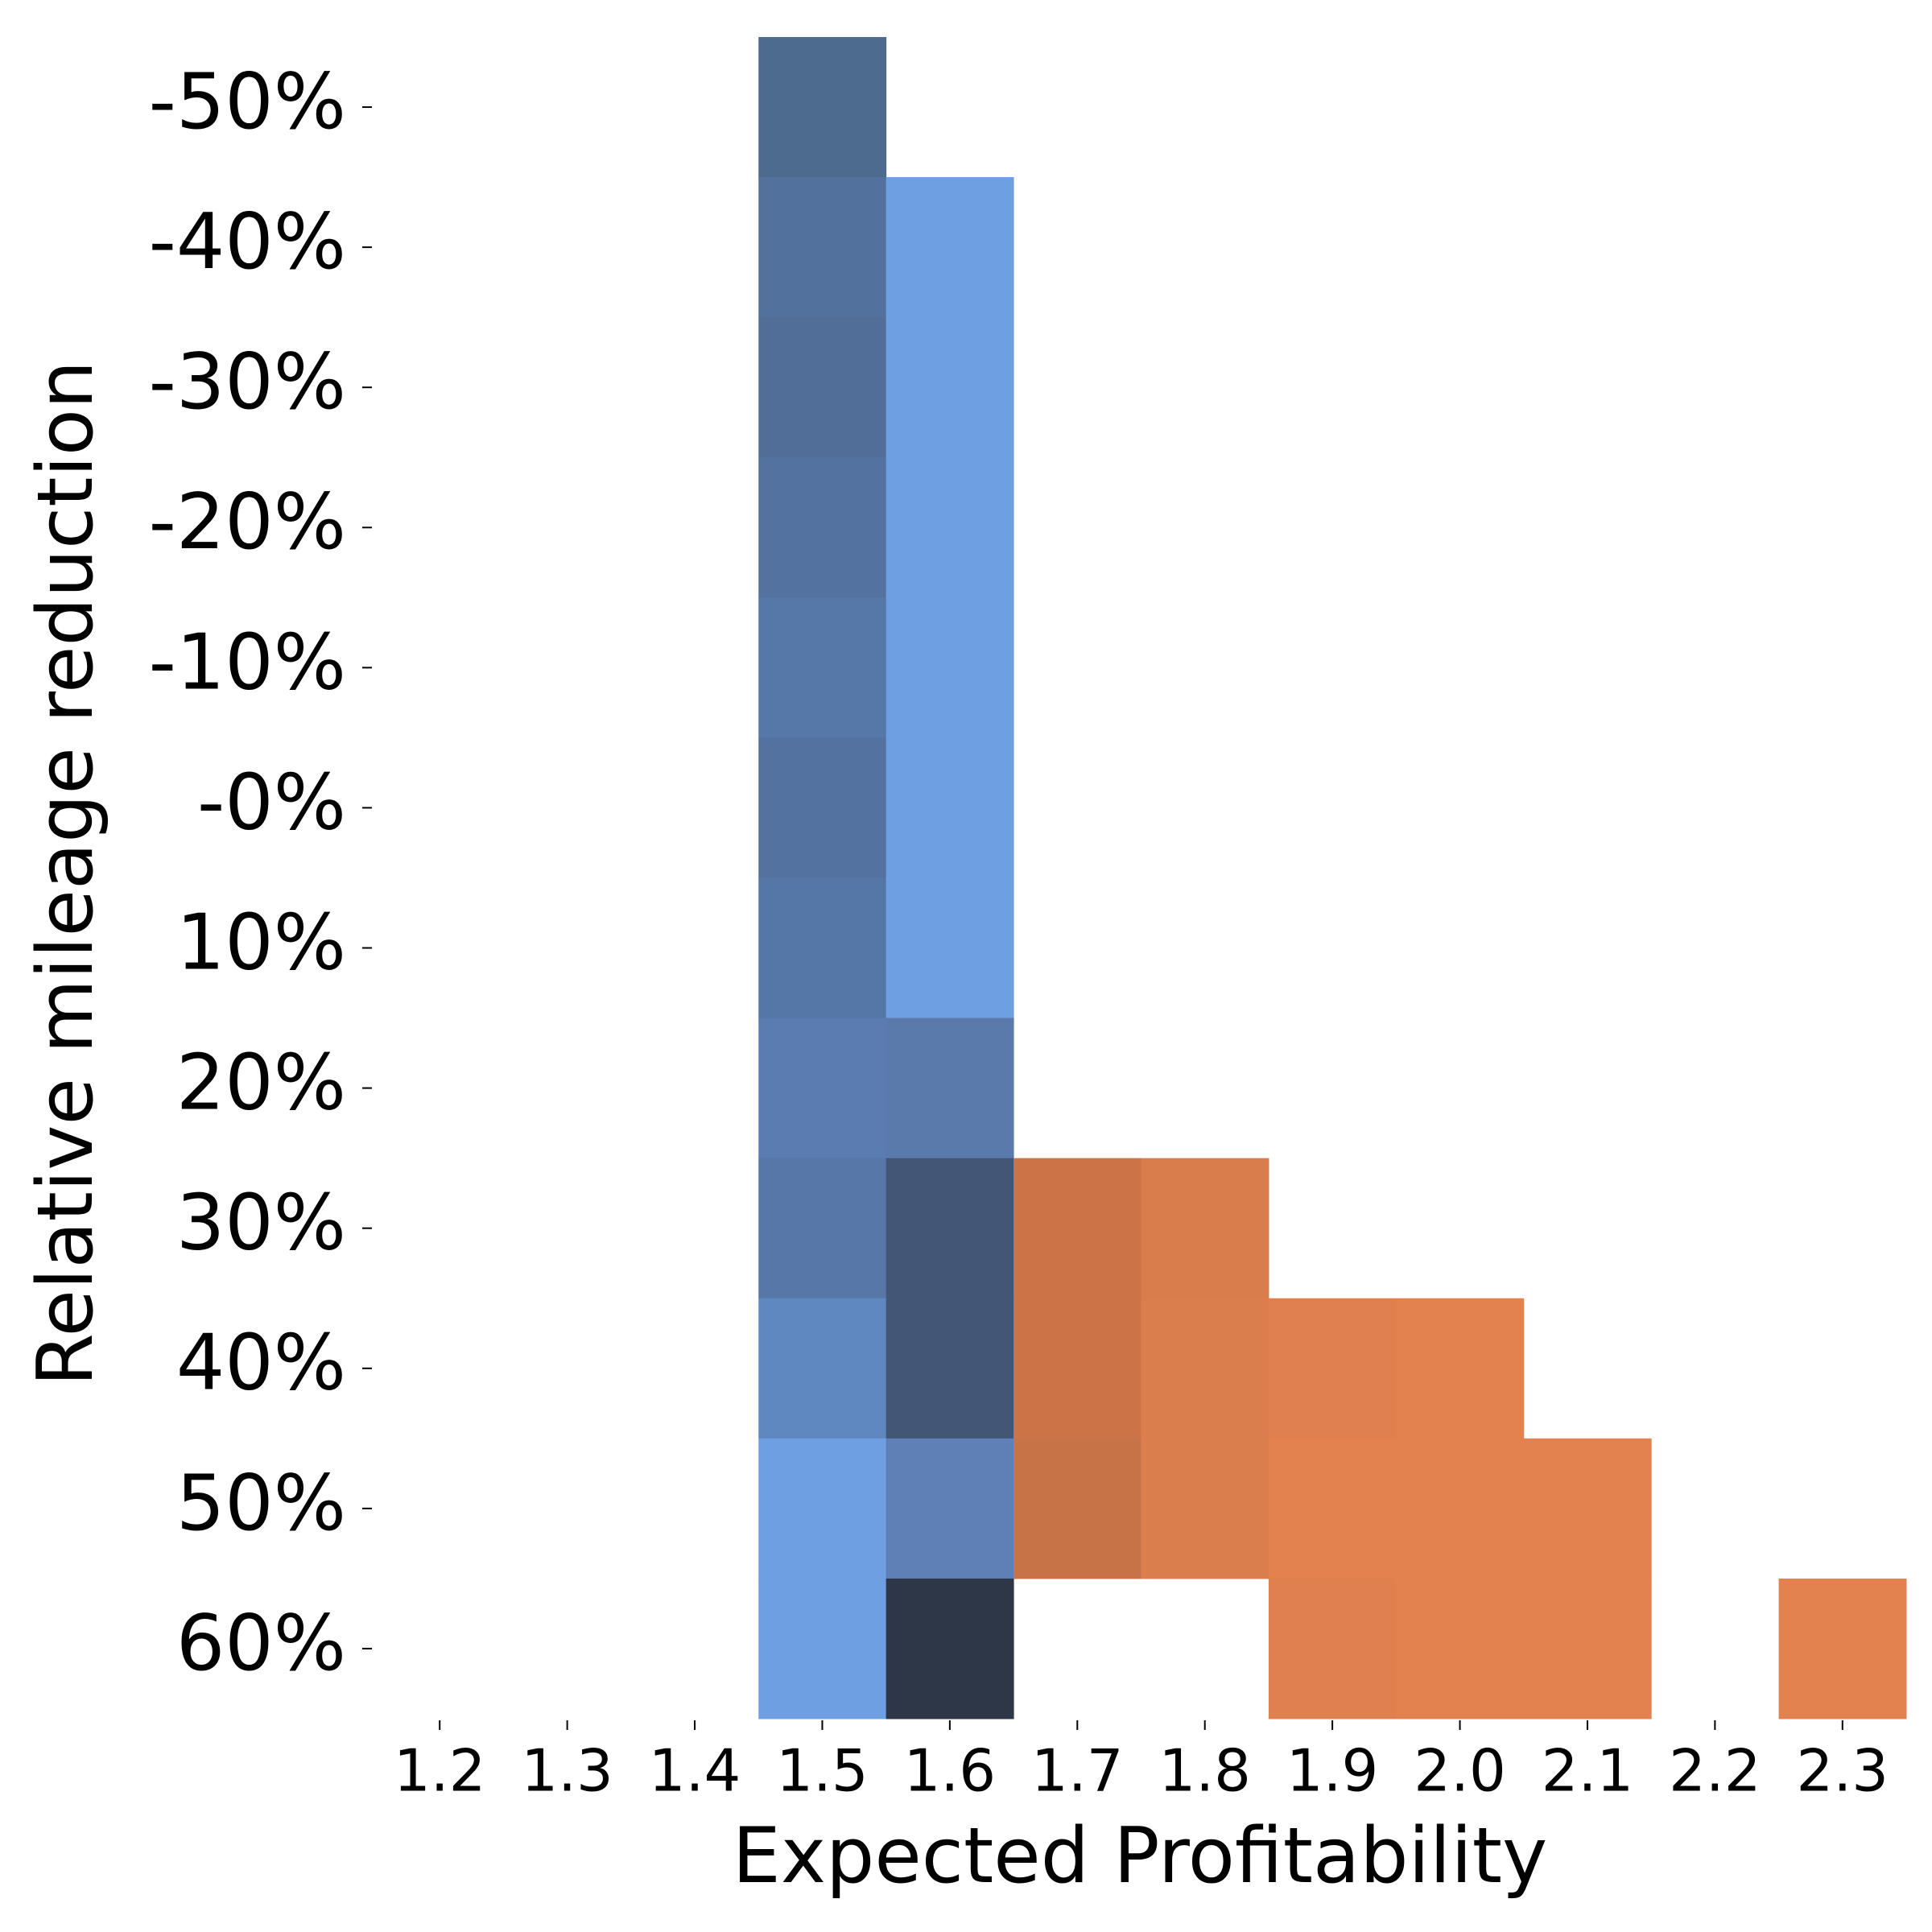 Image resolution: width=1932 pixels, height=1932 pixels. Describe the element at coordinates (261, 1503) in the screenshot. I see `y-tick-label: 50%` at that location.